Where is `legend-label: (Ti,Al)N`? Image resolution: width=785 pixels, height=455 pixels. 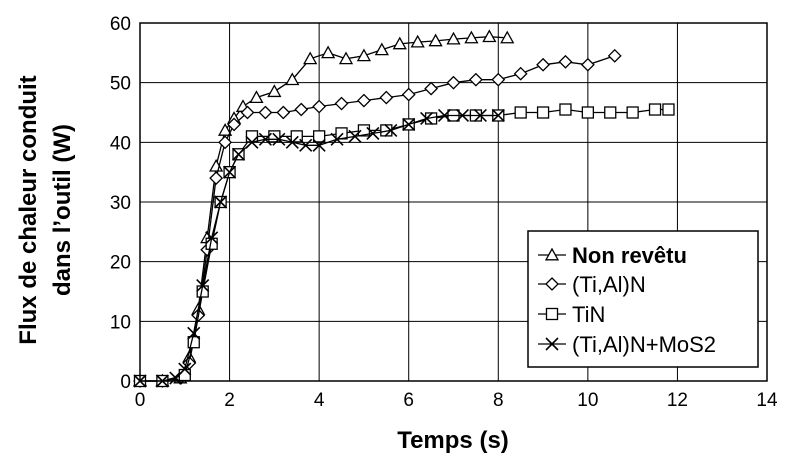 legend-label: (Ti,Al)N is located at coordinates (609, 284).